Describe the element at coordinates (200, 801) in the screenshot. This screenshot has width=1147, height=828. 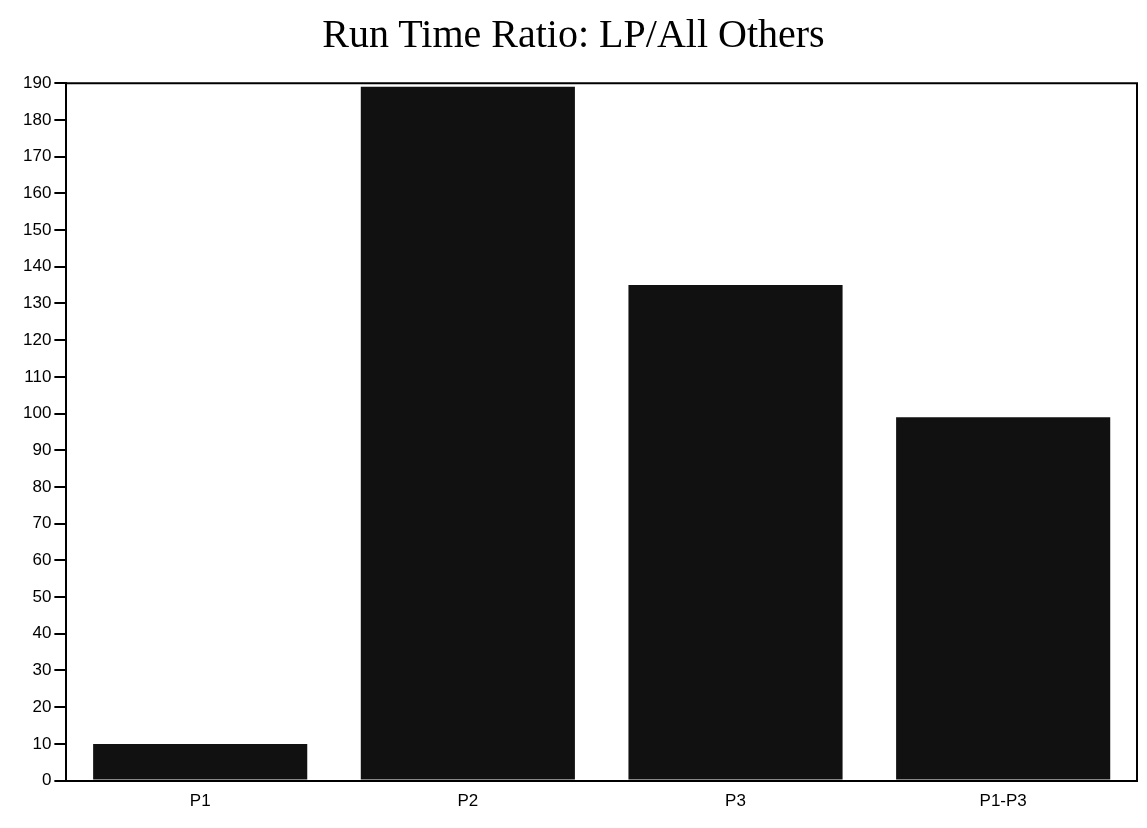
I see `x-tick-label: P1` at that location.